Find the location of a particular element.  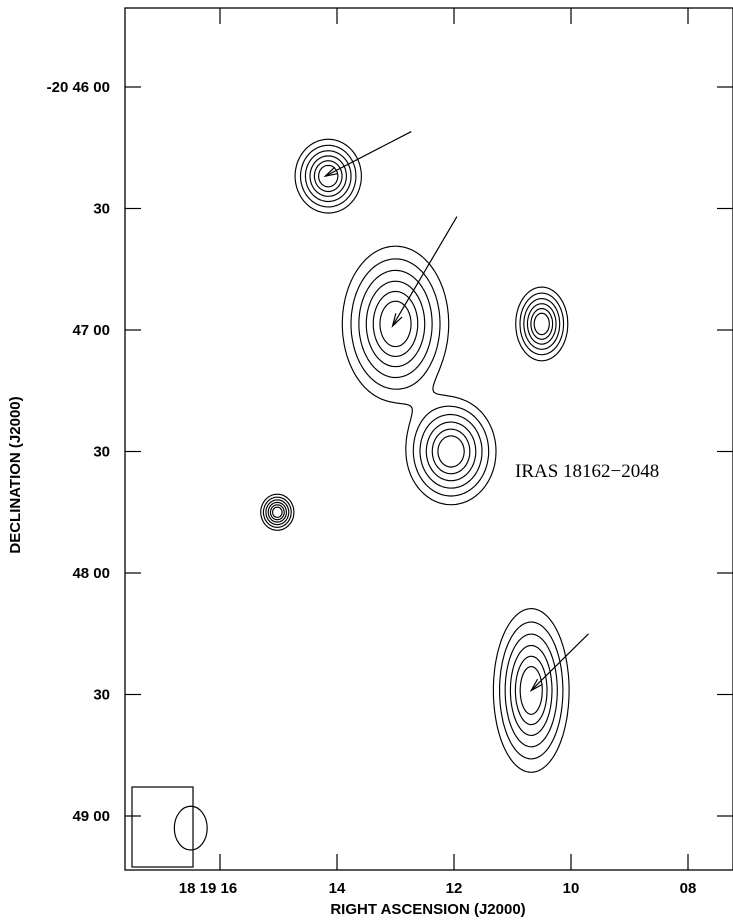

beam-box is located at coordinates (169, 827).